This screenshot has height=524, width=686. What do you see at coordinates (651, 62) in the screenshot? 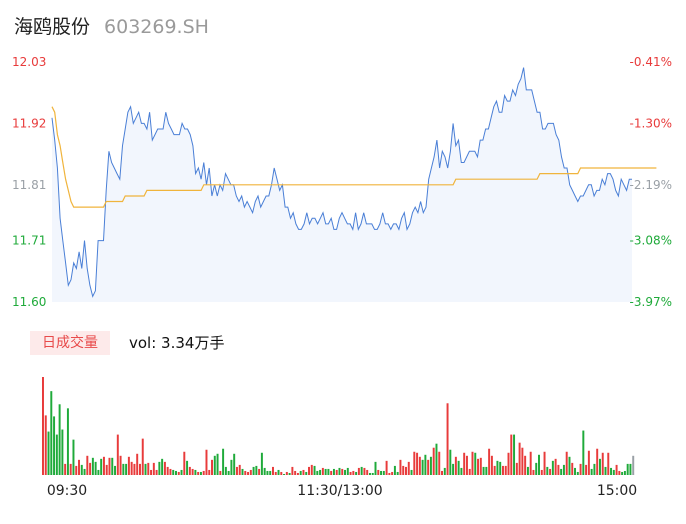
I see `pct-tick-label: -0.41%` at bounding box center [651, 62].